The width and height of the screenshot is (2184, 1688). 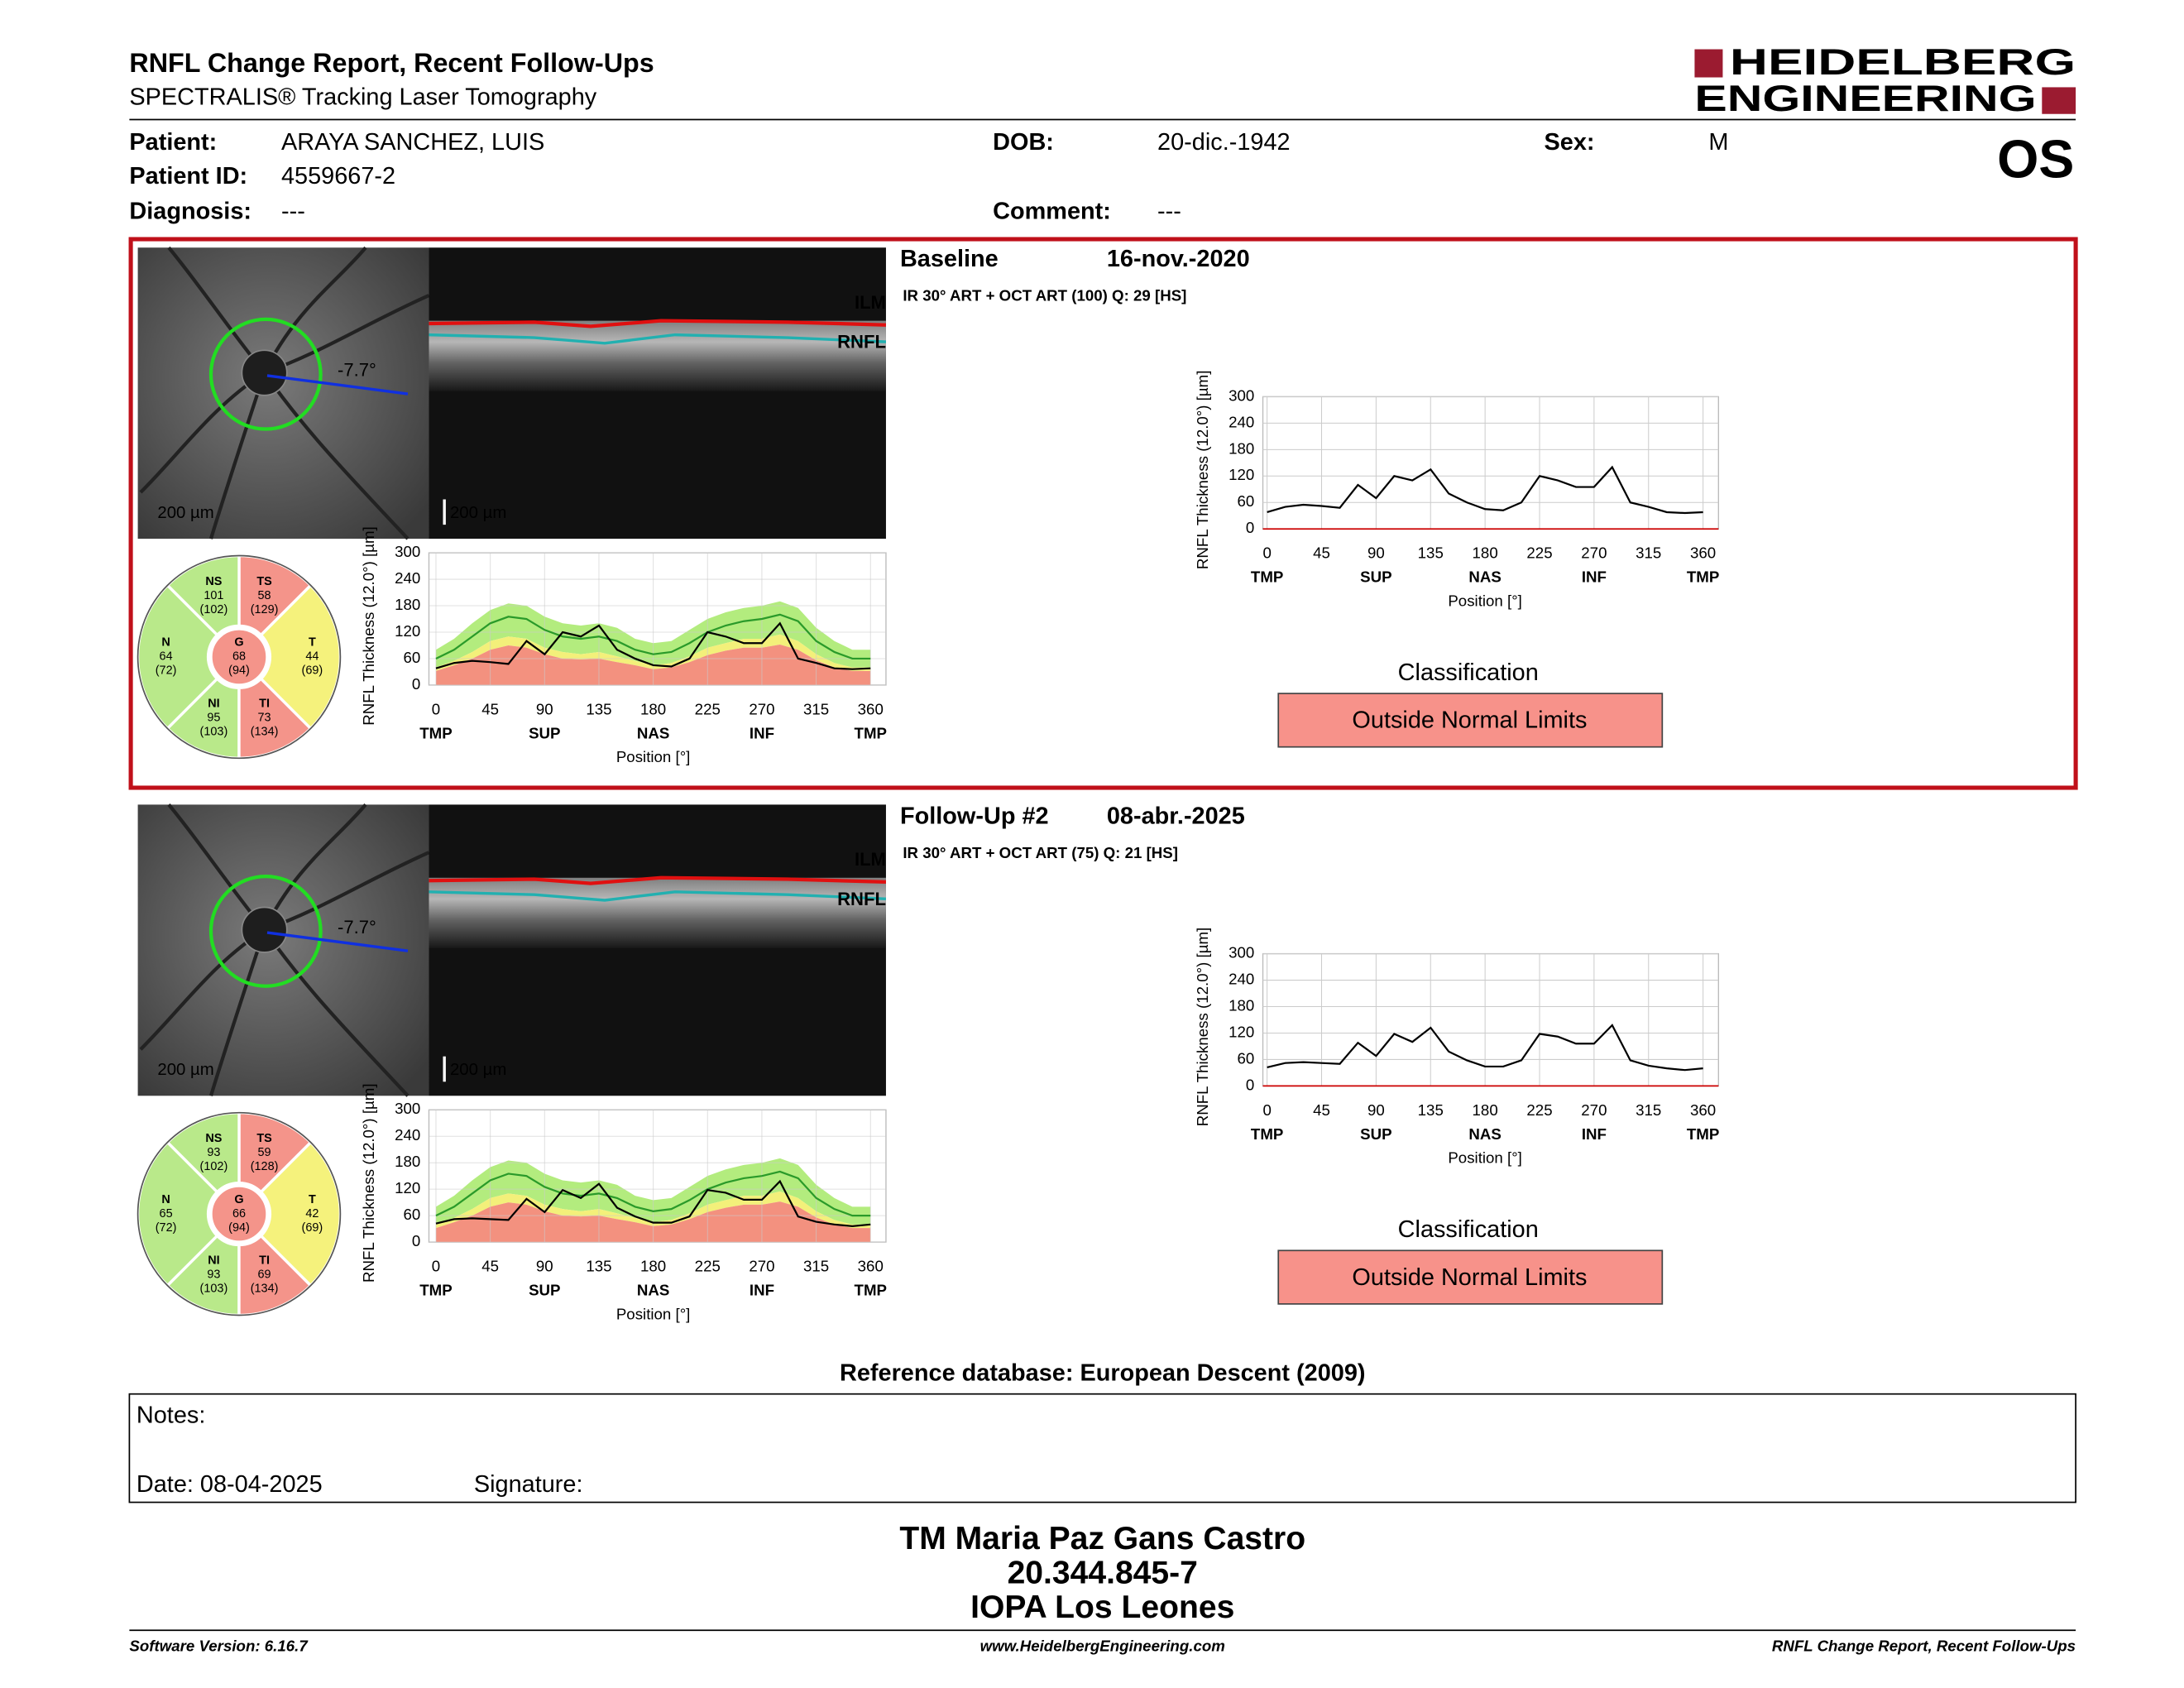 I want to click on x-tick-label: 225, so click(x=708, y=708).